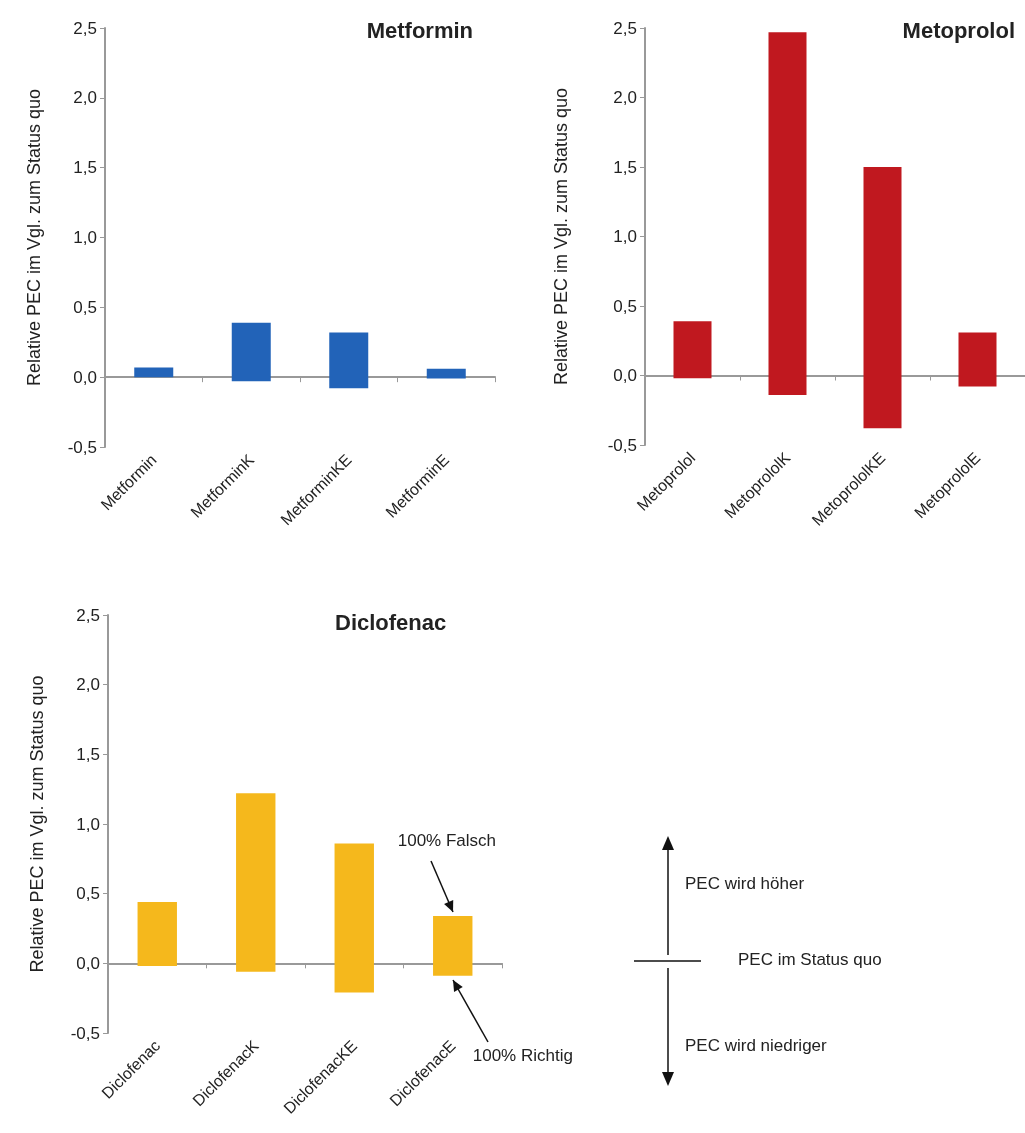 Image resolution: width=1025 pixels, height=1133 pixels. What do you see at coordinates (522, 1055) in the screenshot?
I see `annotation: 100% Richtig` at bounding box center [522, 1055].